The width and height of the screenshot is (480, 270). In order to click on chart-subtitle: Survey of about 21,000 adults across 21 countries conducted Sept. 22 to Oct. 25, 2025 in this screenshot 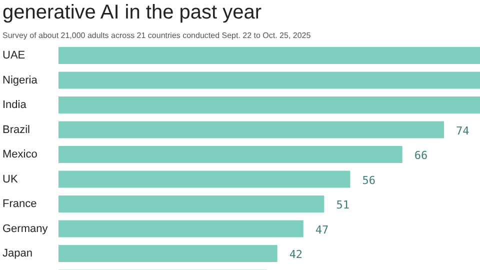, I will do `click(157, 35)`.